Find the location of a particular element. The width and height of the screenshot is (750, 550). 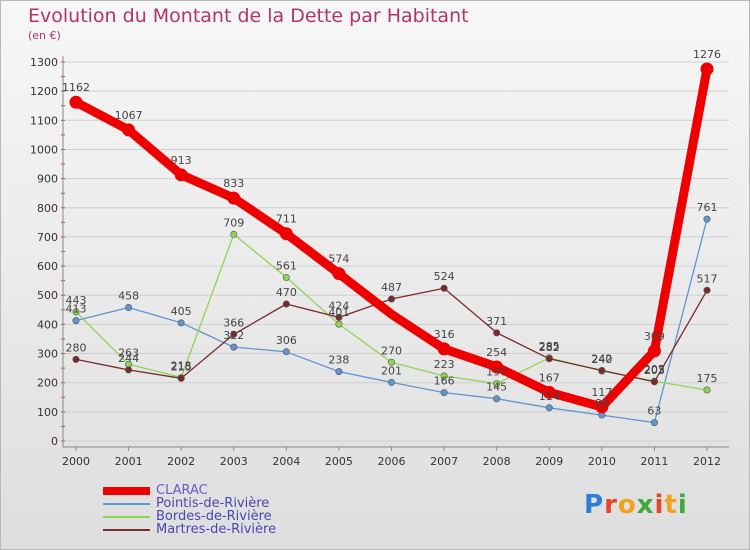

x-tick-label: 2003 is located at coordinates (234, 461).